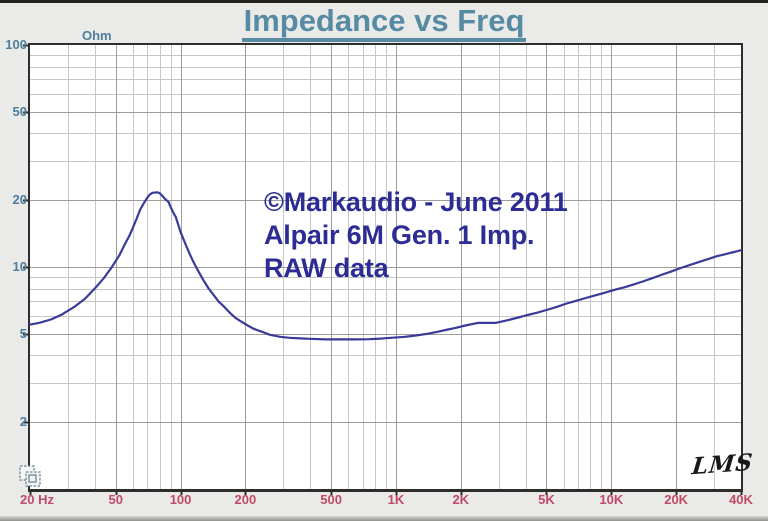 The image size is (768, 521). What do you see at coordinates (19, 266) in the screenshot?
I see `y-tick-label: 10` at bounding box center [19, 266].